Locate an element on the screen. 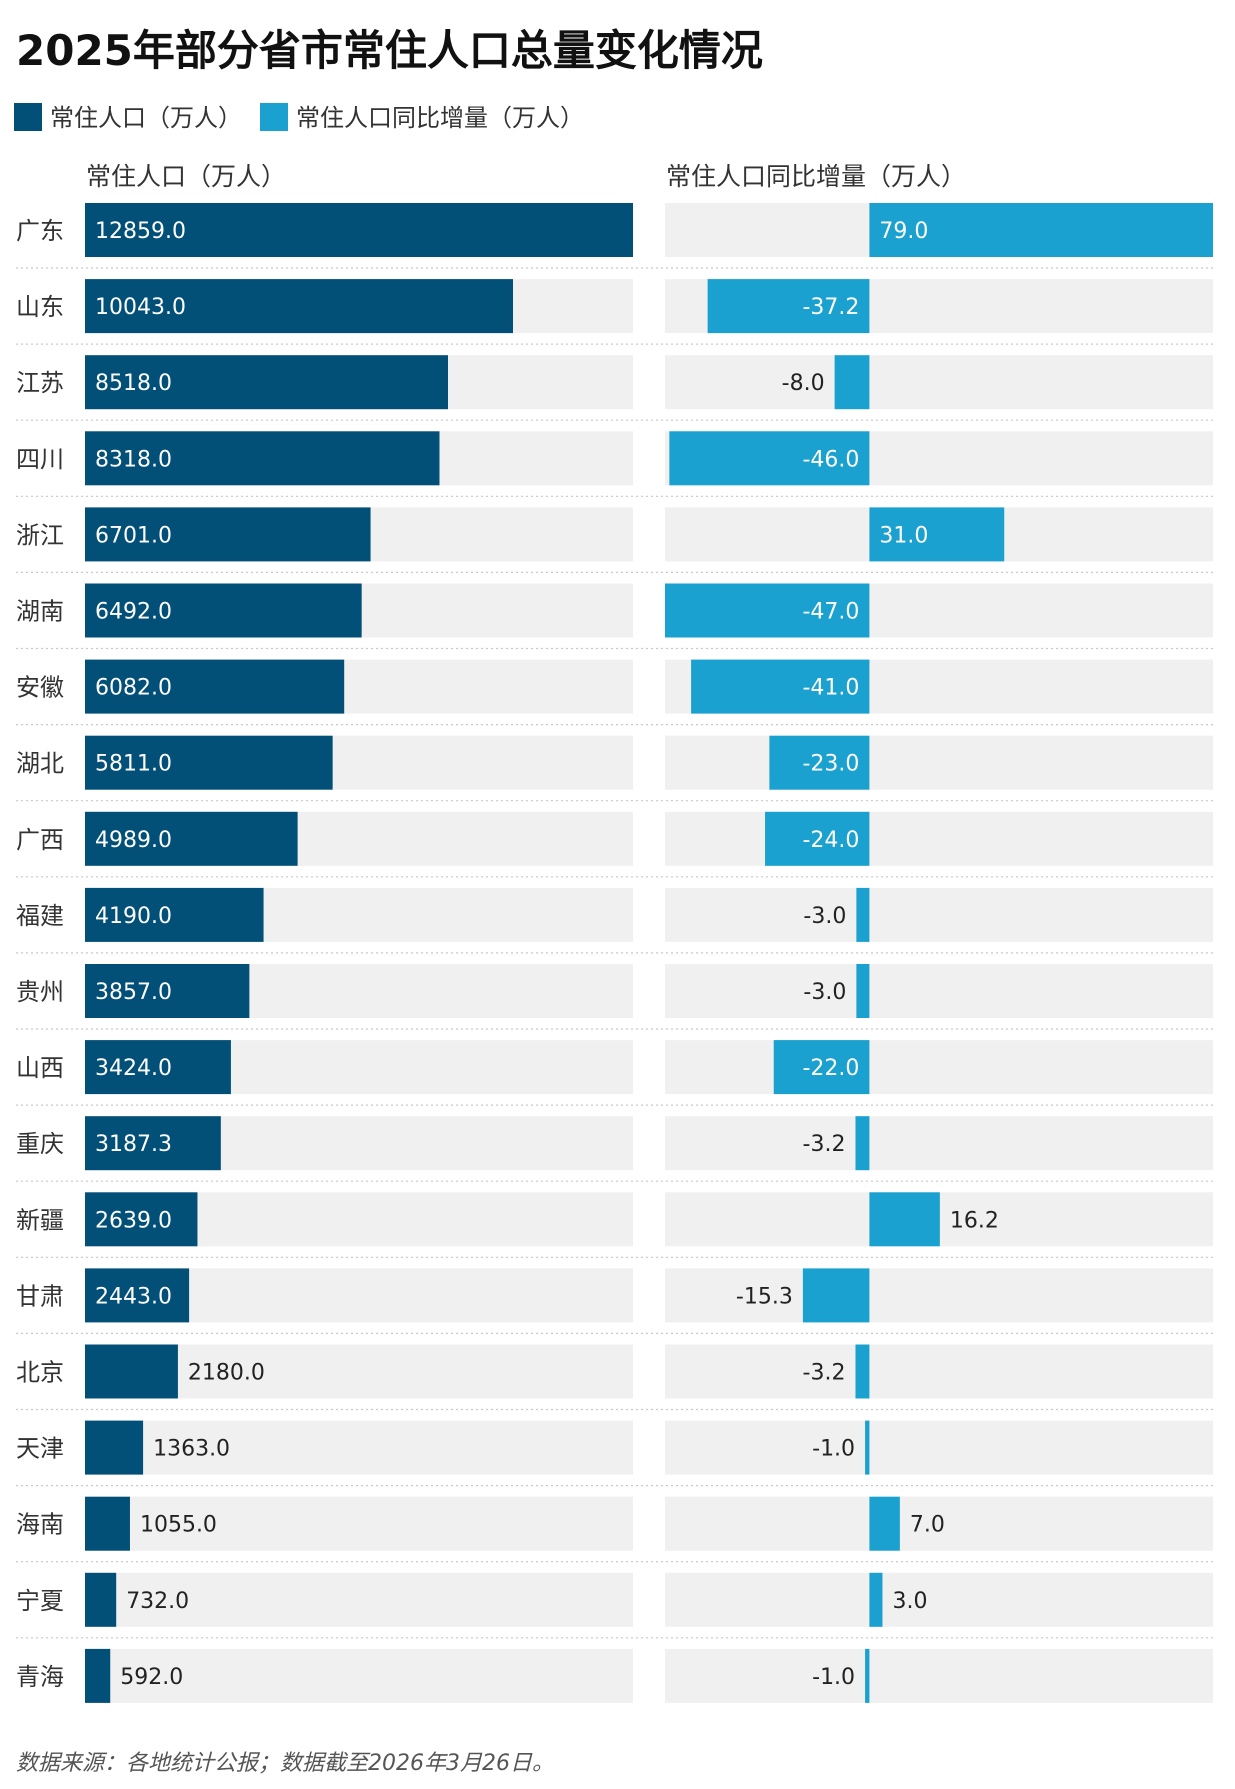  category-label: 安徽 is located at coordinates (40, 688).